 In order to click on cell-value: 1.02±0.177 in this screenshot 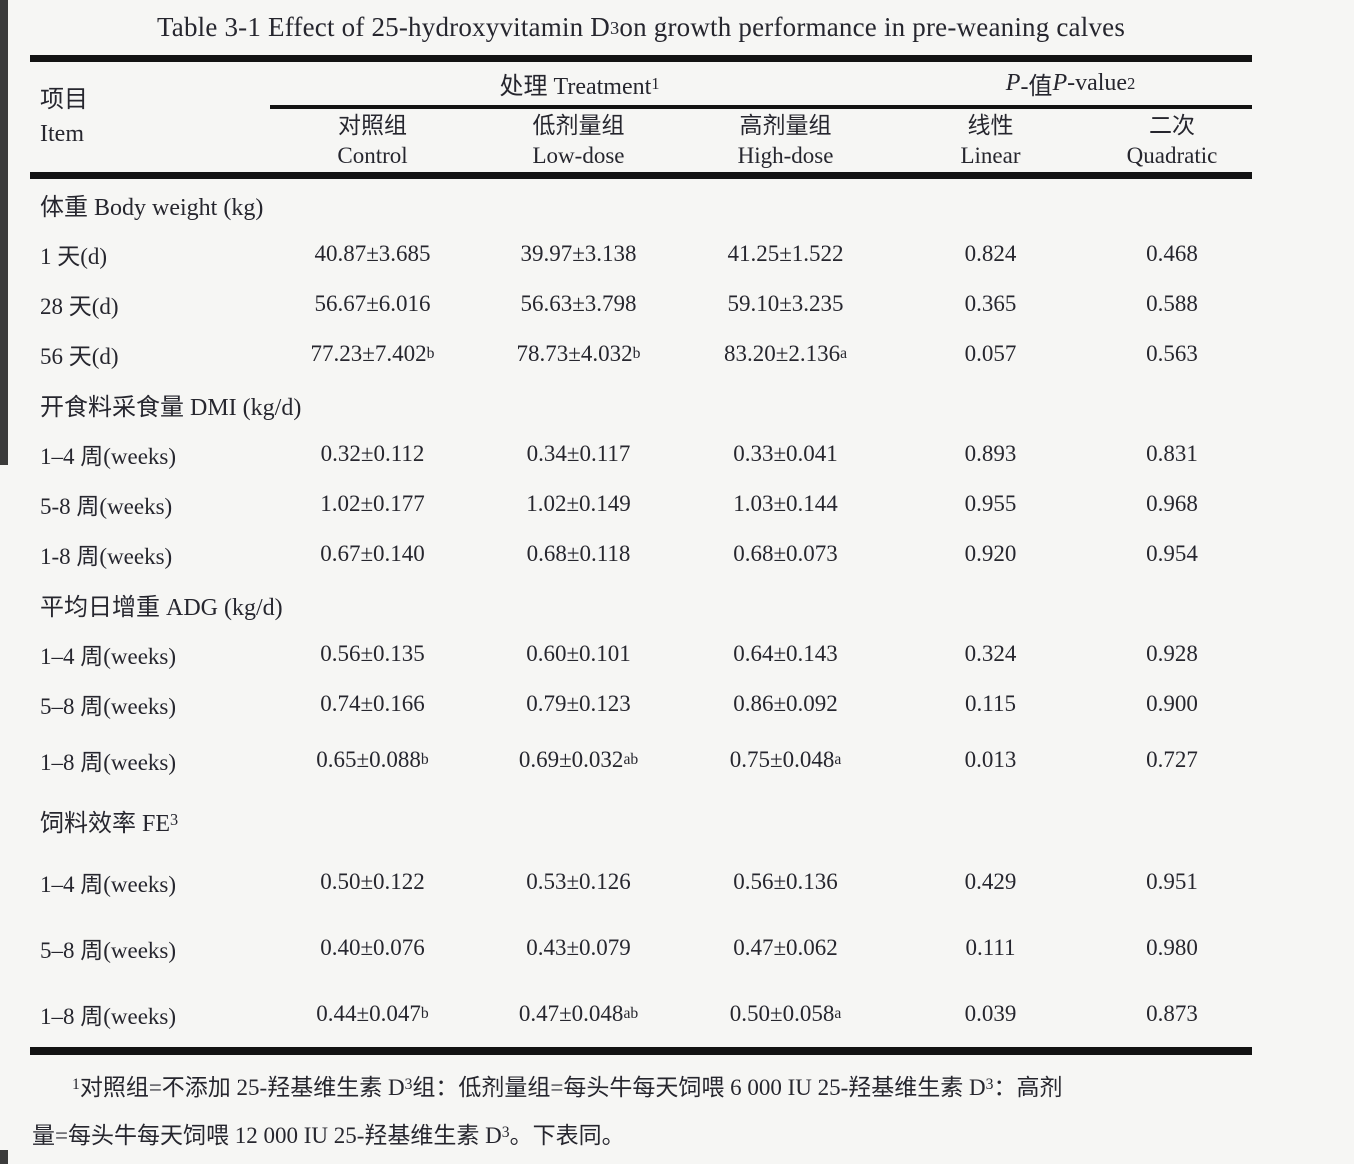, I will do `click(372, 503)`.